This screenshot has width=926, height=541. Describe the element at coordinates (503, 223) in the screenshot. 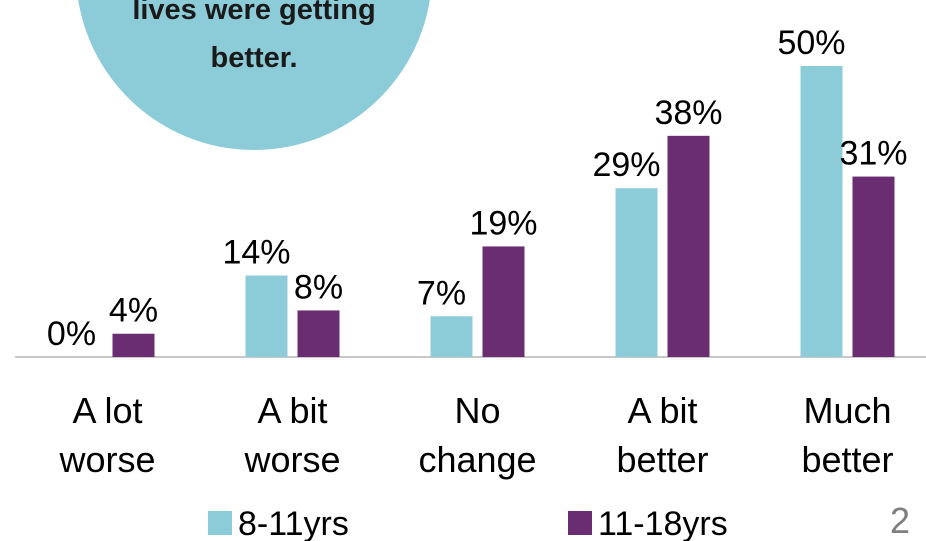

I see `data-label: 19%` at that location.